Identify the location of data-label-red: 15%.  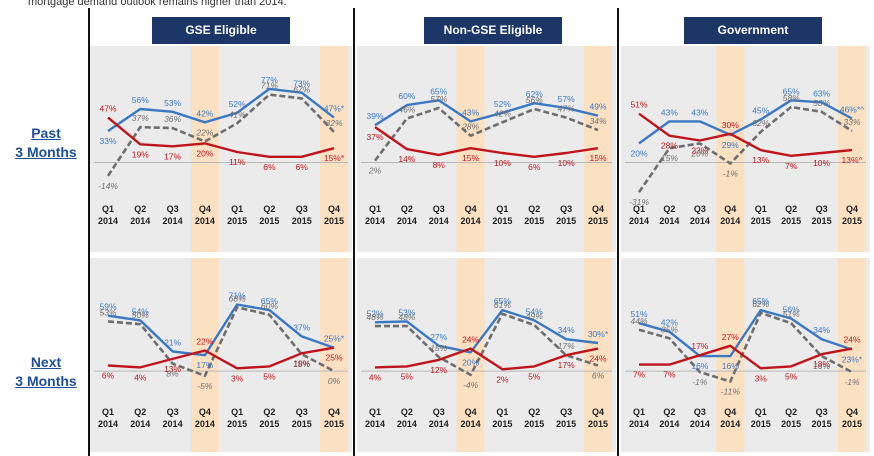
(597, 158).